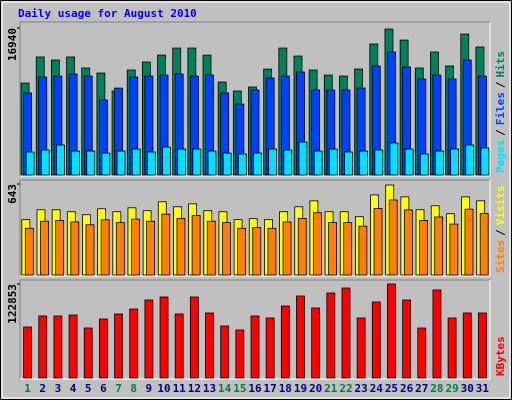 This screenshot has height=400, width=512. Describe the element at coordinates (500, 156) in the screenshot. I see `legend-entry: Pages` at that location.